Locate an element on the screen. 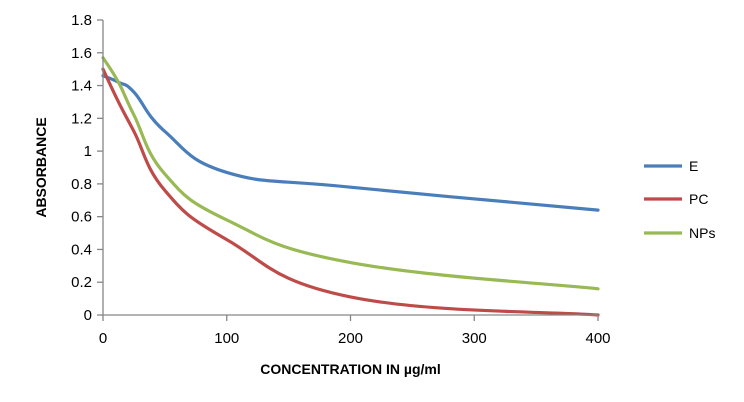  y-tick-label: 0 is located at coordinates (88, 315).